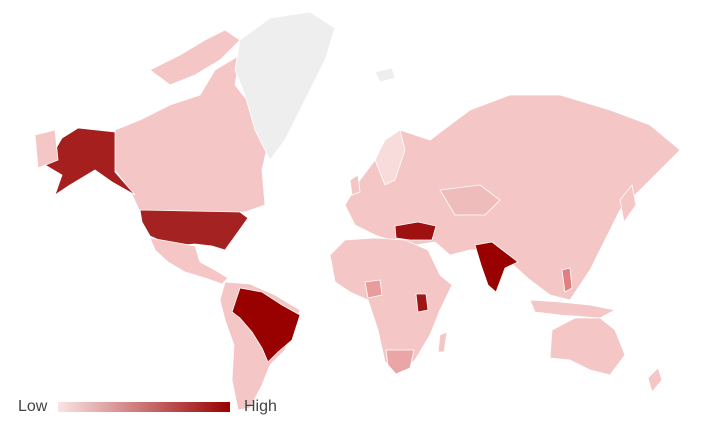 This screenshot has width=728, height=429. I want to click on japan, so click(628, 204).